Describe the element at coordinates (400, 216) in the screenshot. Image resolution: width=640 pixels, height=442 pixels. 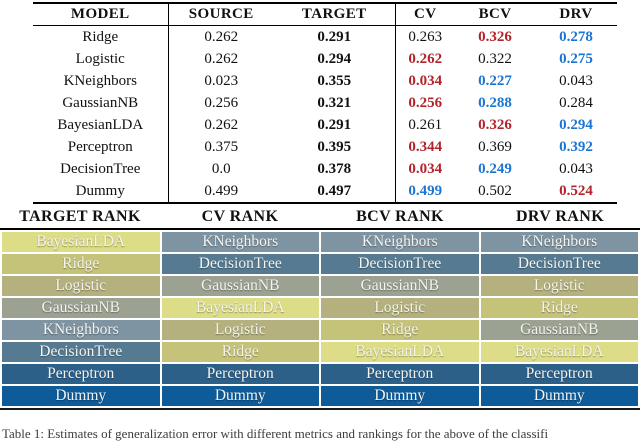
I see `rank-header-bcv: BCV RANK` at that location.